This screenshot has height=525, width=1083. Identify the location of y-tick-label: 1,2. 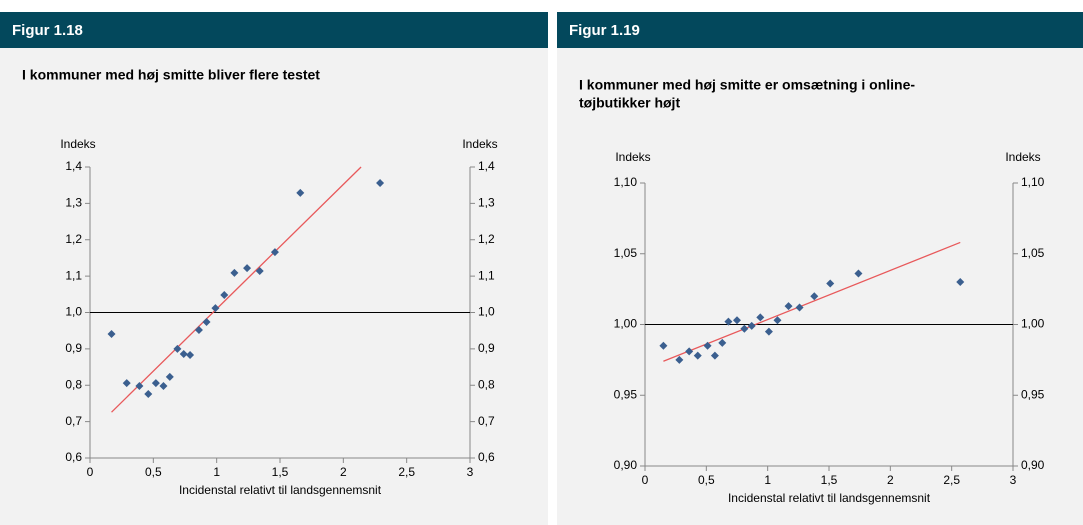
(73, 239).